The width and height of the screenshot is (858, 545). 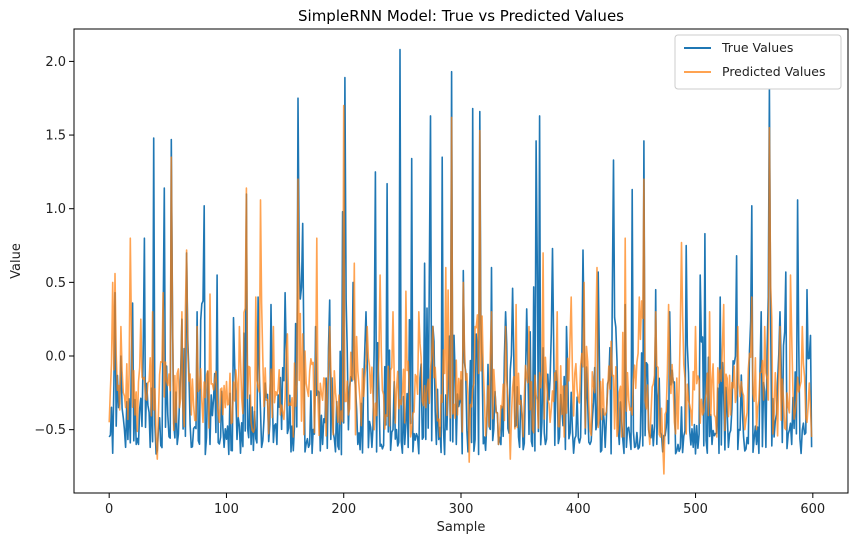 What do you see at coordinates (461, 509) in the screenshot?
I see `x-tick-label: 300` at bounding box center [461, 509].